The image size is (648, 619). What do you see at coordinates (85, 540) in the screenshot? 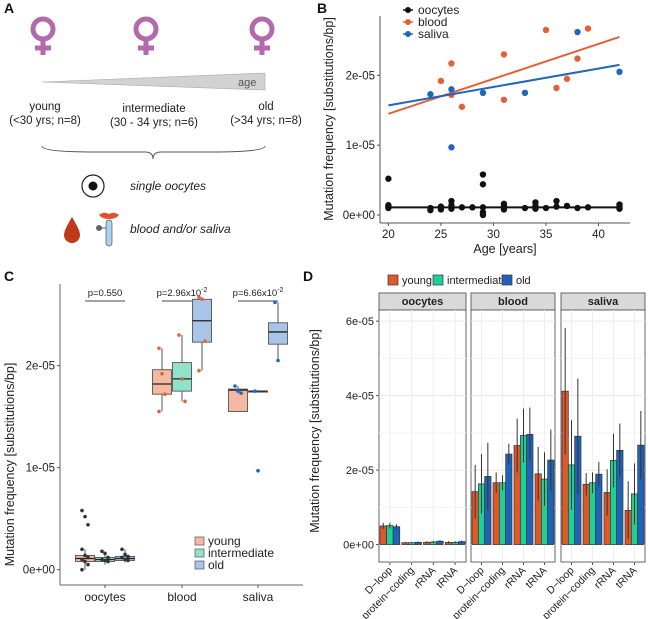
I see `box-oocytes-young` at bounding box center [85, 540].